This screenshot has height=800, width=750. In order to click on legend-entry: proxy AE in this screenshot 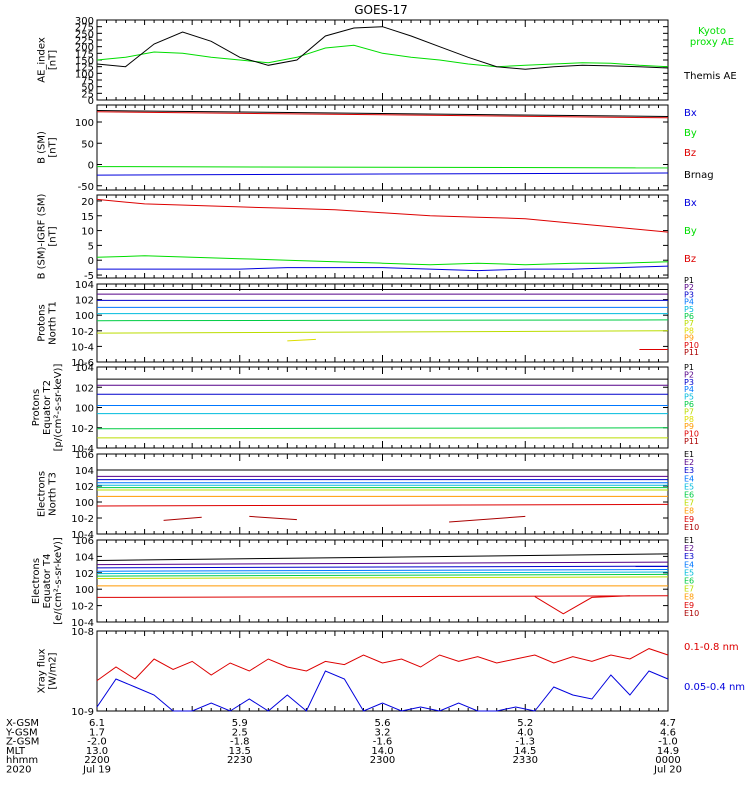, I will do `click(712, 42)`.